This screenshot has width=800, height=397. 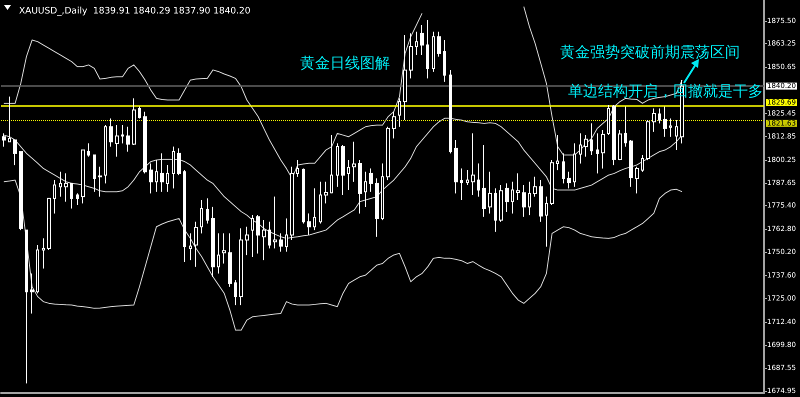 I want to click on annotation: 黄金日线图解, so click(x=345, y=63).